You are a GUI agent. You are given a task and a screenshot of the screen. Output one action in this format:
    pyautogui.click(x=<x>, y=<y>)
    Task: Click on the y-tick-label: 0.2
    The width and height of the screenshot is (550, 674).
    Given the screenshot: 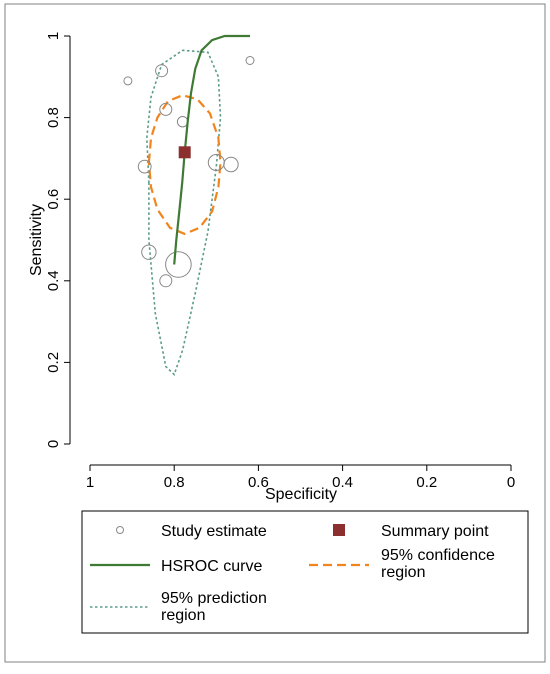 What is the action you would take?
    pyautogui.click(x=53, y=362)
    